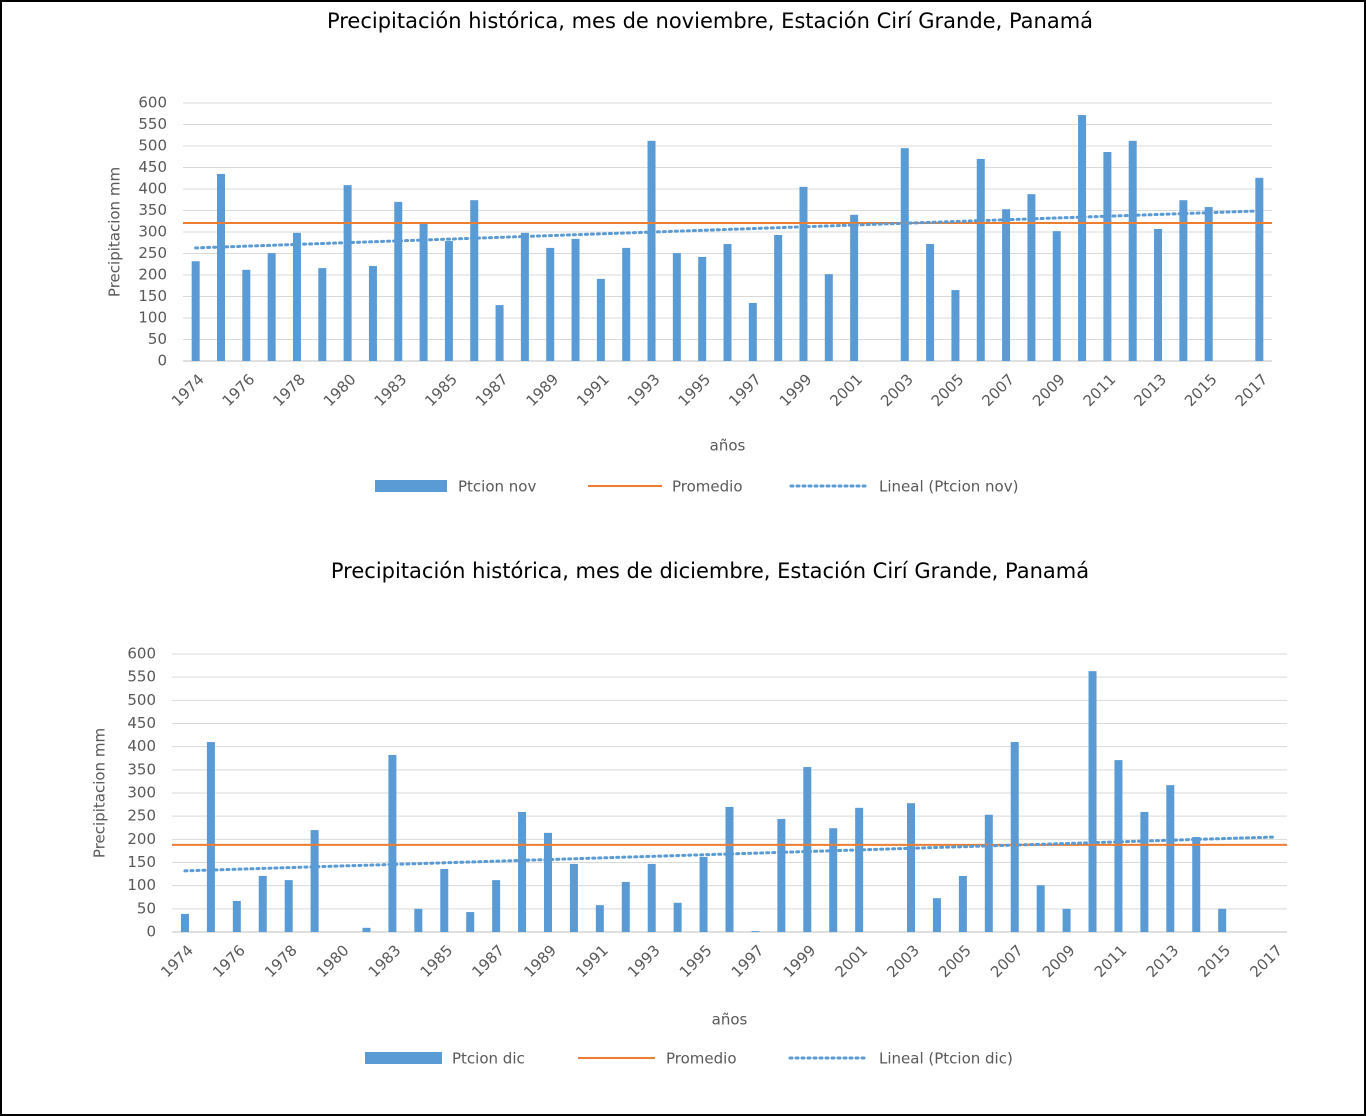 The image size is (1366, 1116). Describe the element at coordinates (162, 361) in the screenshot. I see `y-tick-label: 0` at that location.